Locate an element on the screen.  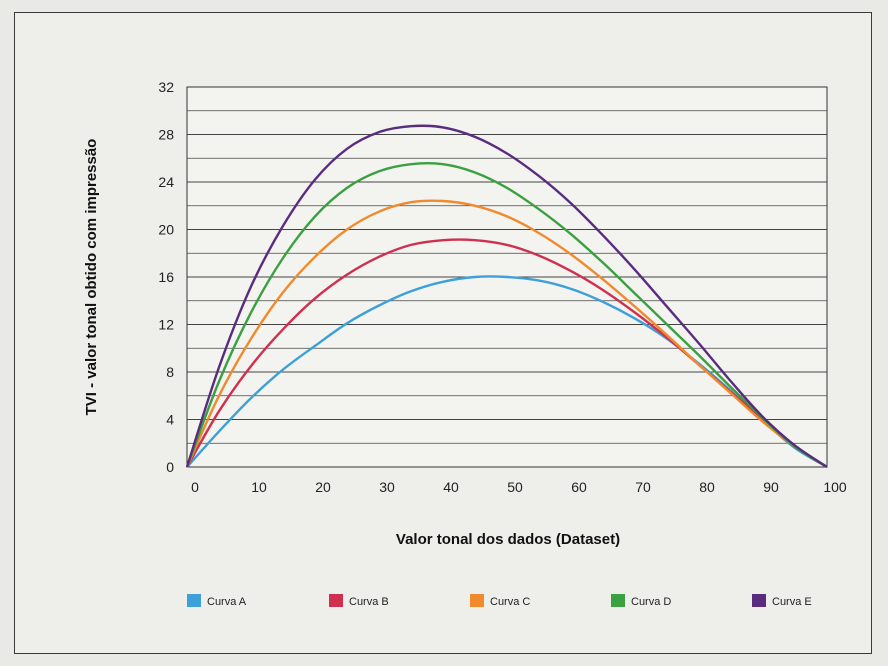
legend: Curva A Curva B Curva C Curva D Curva E is located at coordinates (499, 601).